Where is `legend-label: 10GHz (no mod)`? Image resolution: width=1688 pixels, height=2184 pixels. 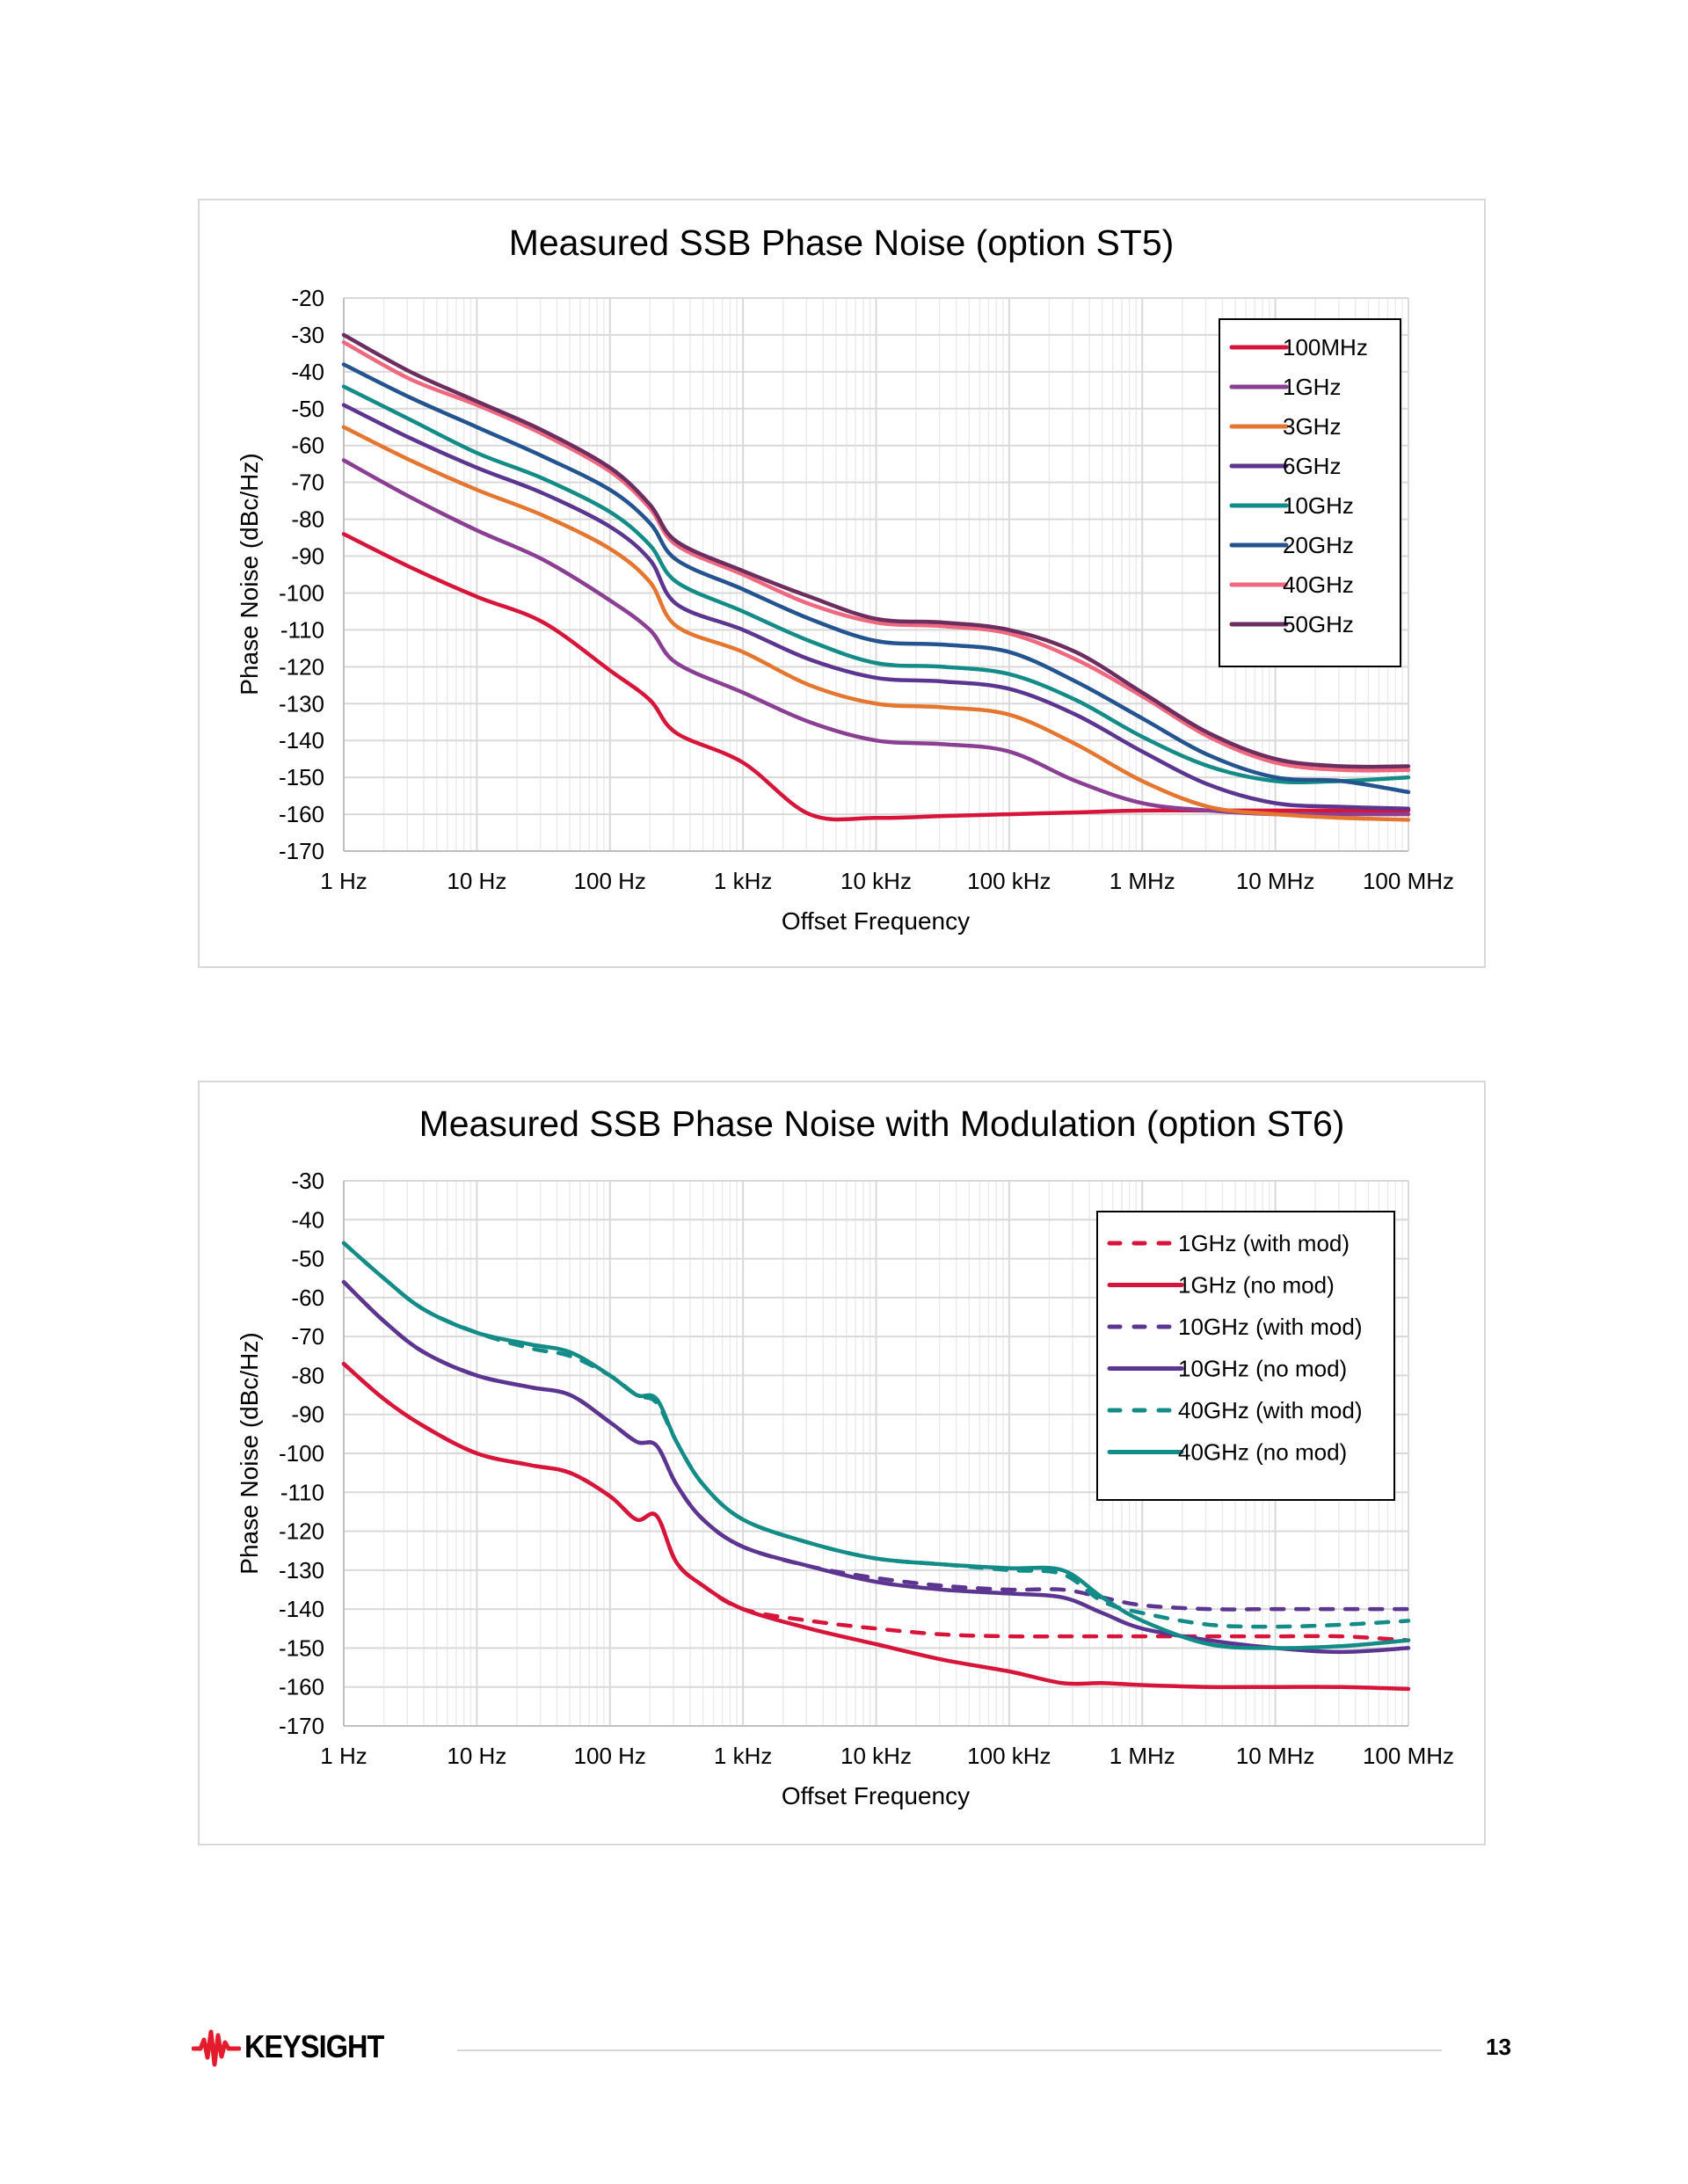 legend-label: 10GHz (no mod) is located at coordinates (1262, 1369).